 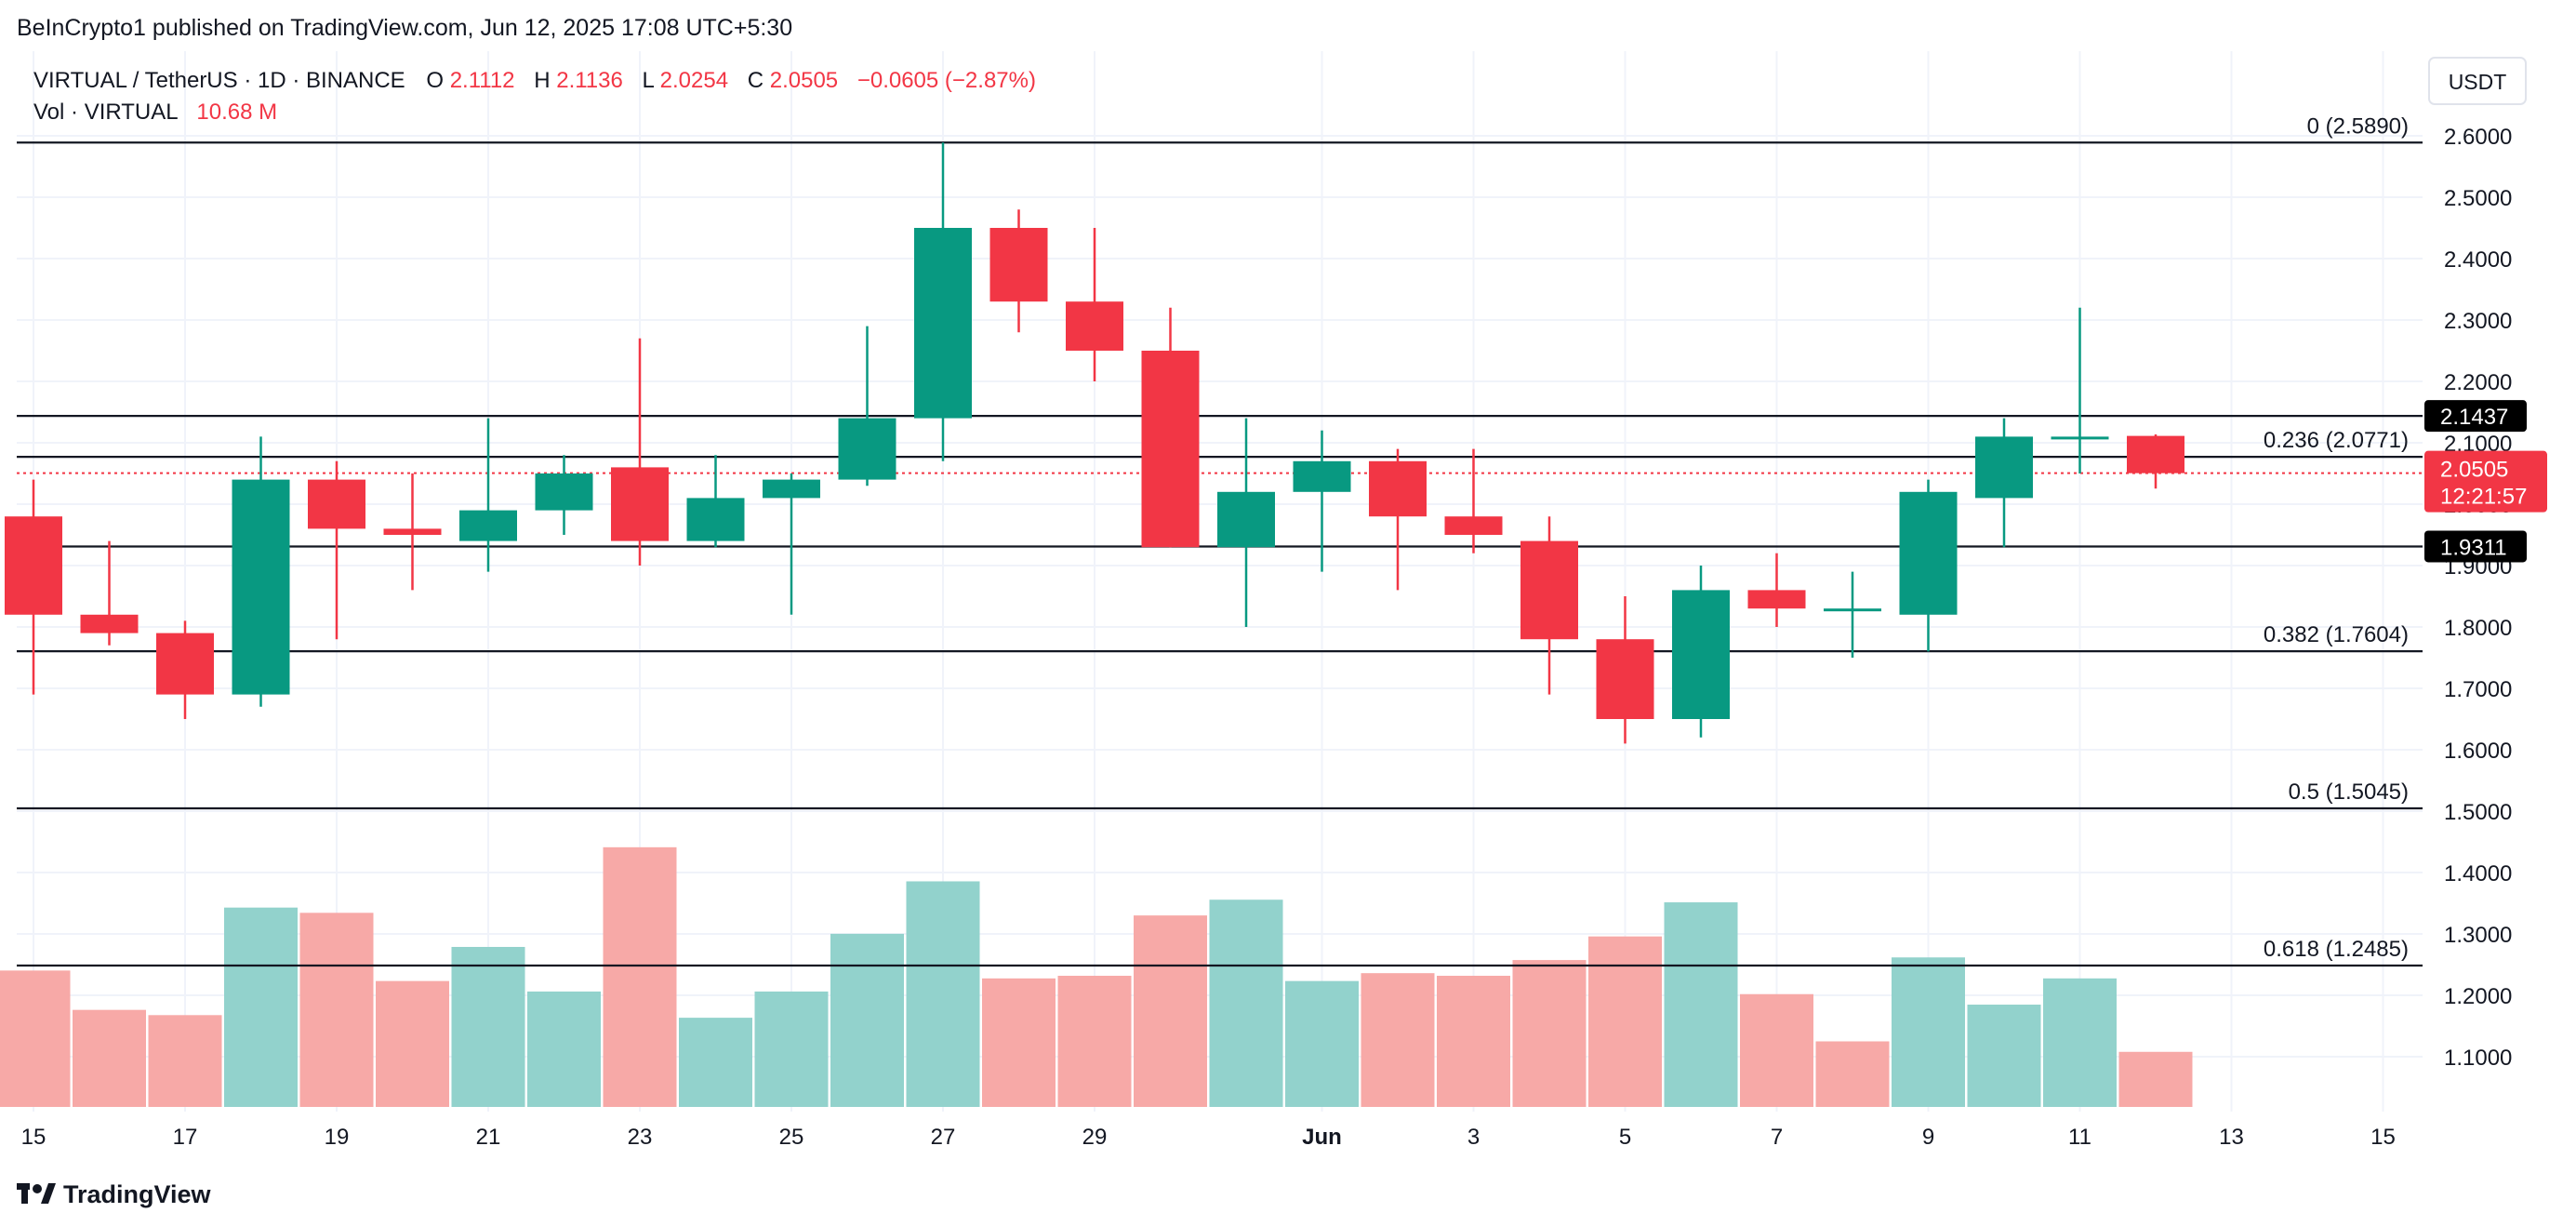 I want to click on time-tick-label: 11, so click(x=2079, y=1137).